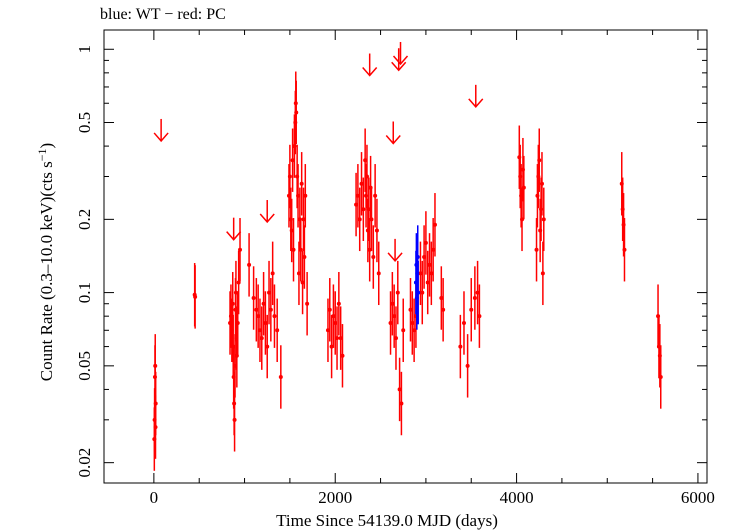  I want to click on y-tick-label: 0.1, so click(84, 292).